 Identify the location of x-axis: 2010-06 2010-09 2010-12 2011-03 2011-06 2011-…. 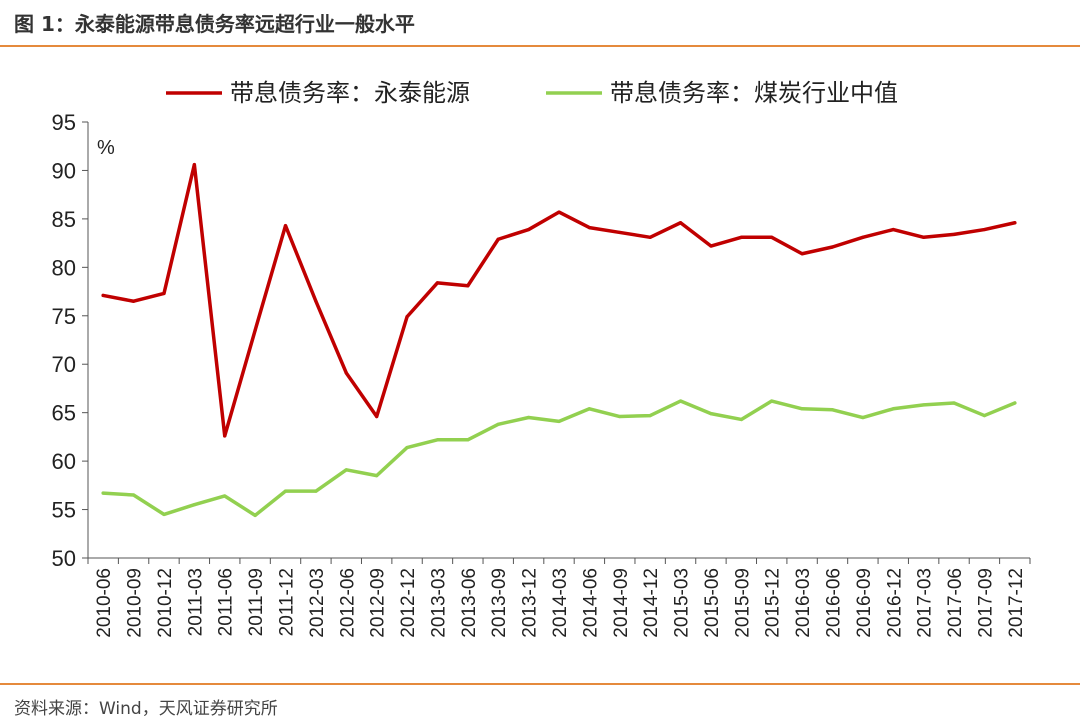
(559, 597).